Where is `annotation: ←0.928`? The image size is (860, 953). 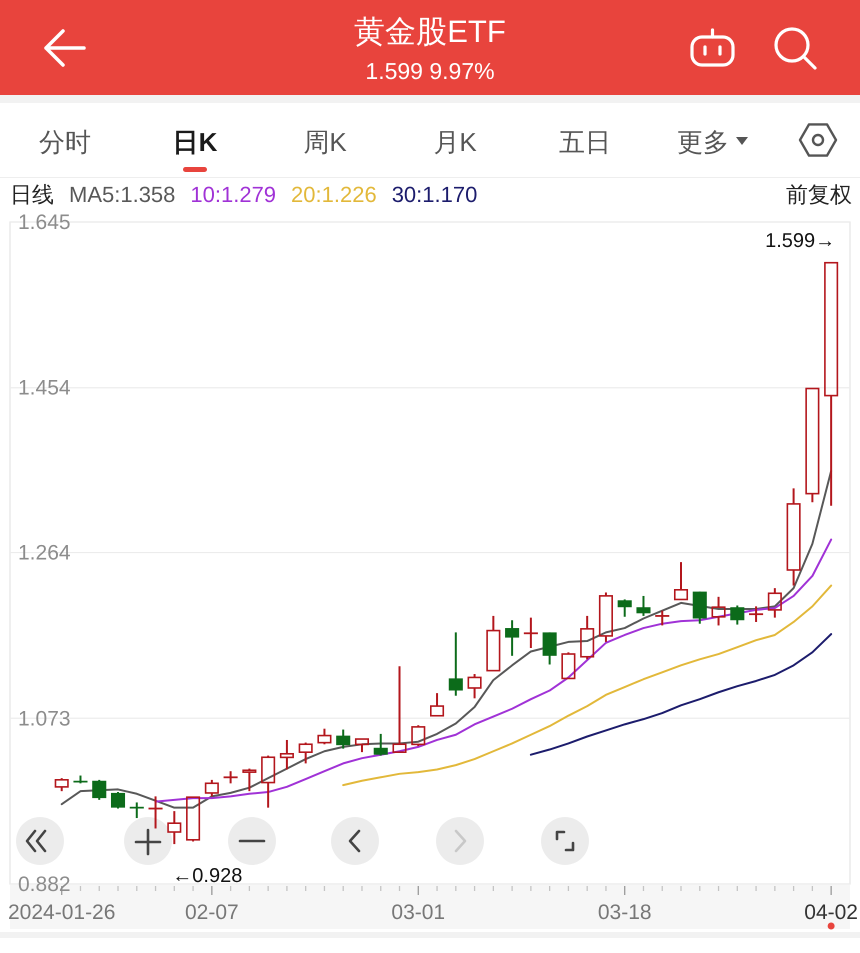 annotation: ←0.928 is located at coordinates (207, 876).